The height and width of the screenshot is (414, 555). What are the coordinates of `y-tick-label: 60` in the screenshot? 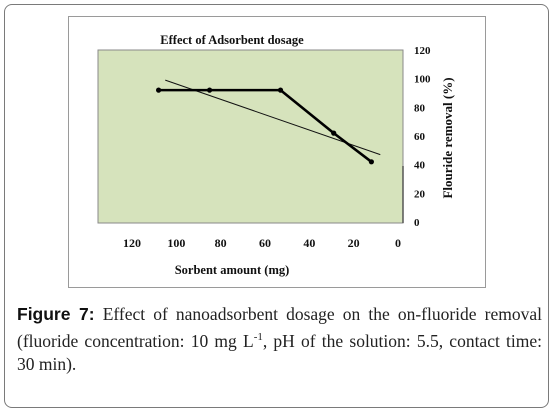 It's located at (420, 137).